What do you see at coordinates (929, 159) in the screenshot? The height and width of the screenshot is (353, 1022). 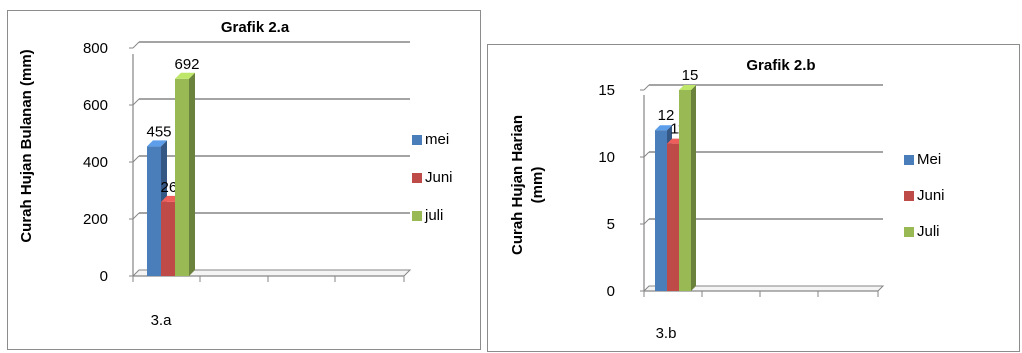 I see `legend-label: Mei` at bounding box center [929, 159].